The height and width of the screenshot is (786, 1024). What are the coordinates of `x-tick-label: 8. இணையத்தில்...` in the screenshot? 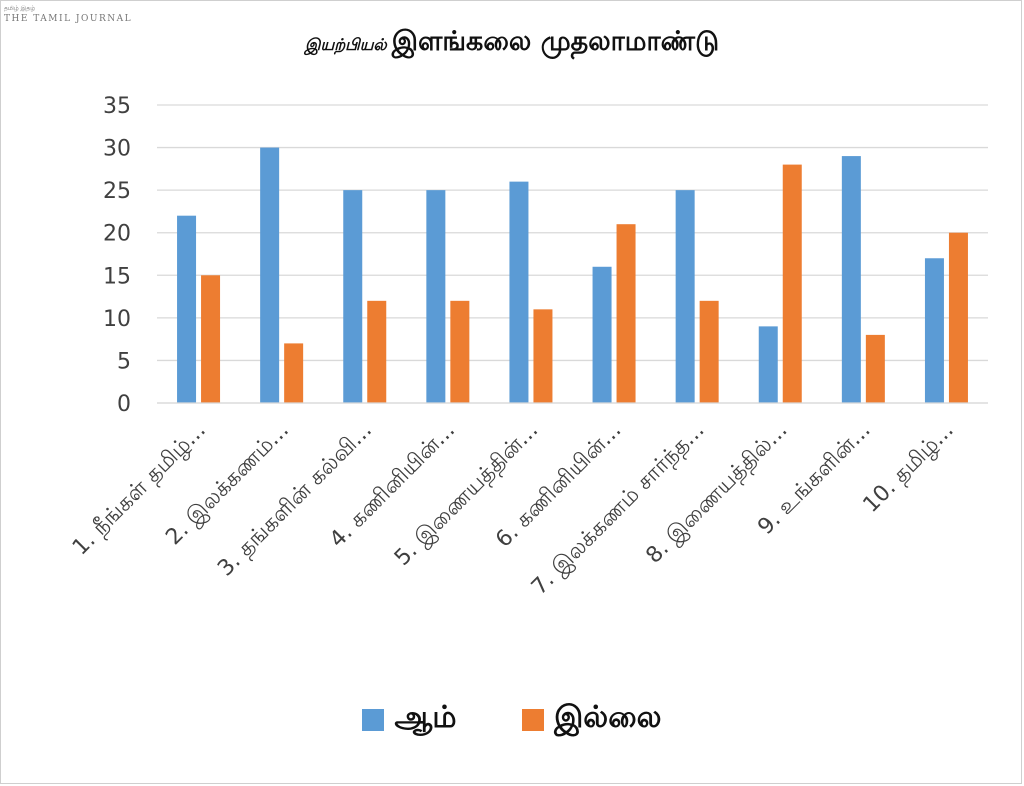 It's located at (717, 494).